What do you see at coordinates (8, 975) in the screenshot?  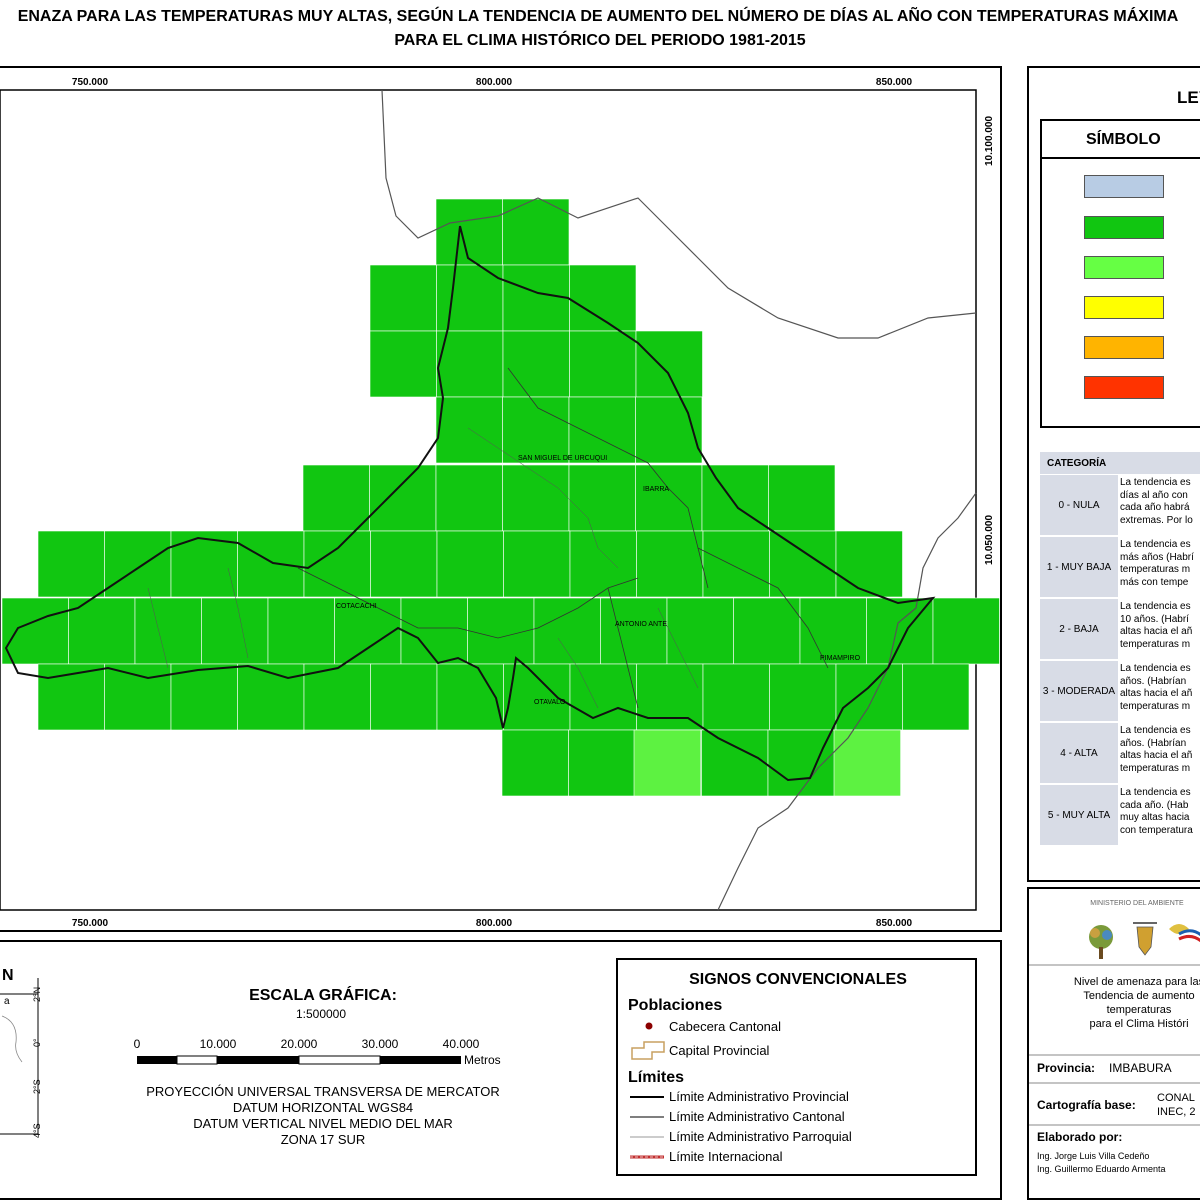 I see `inset-title: N` at bounding box center [8, 975].